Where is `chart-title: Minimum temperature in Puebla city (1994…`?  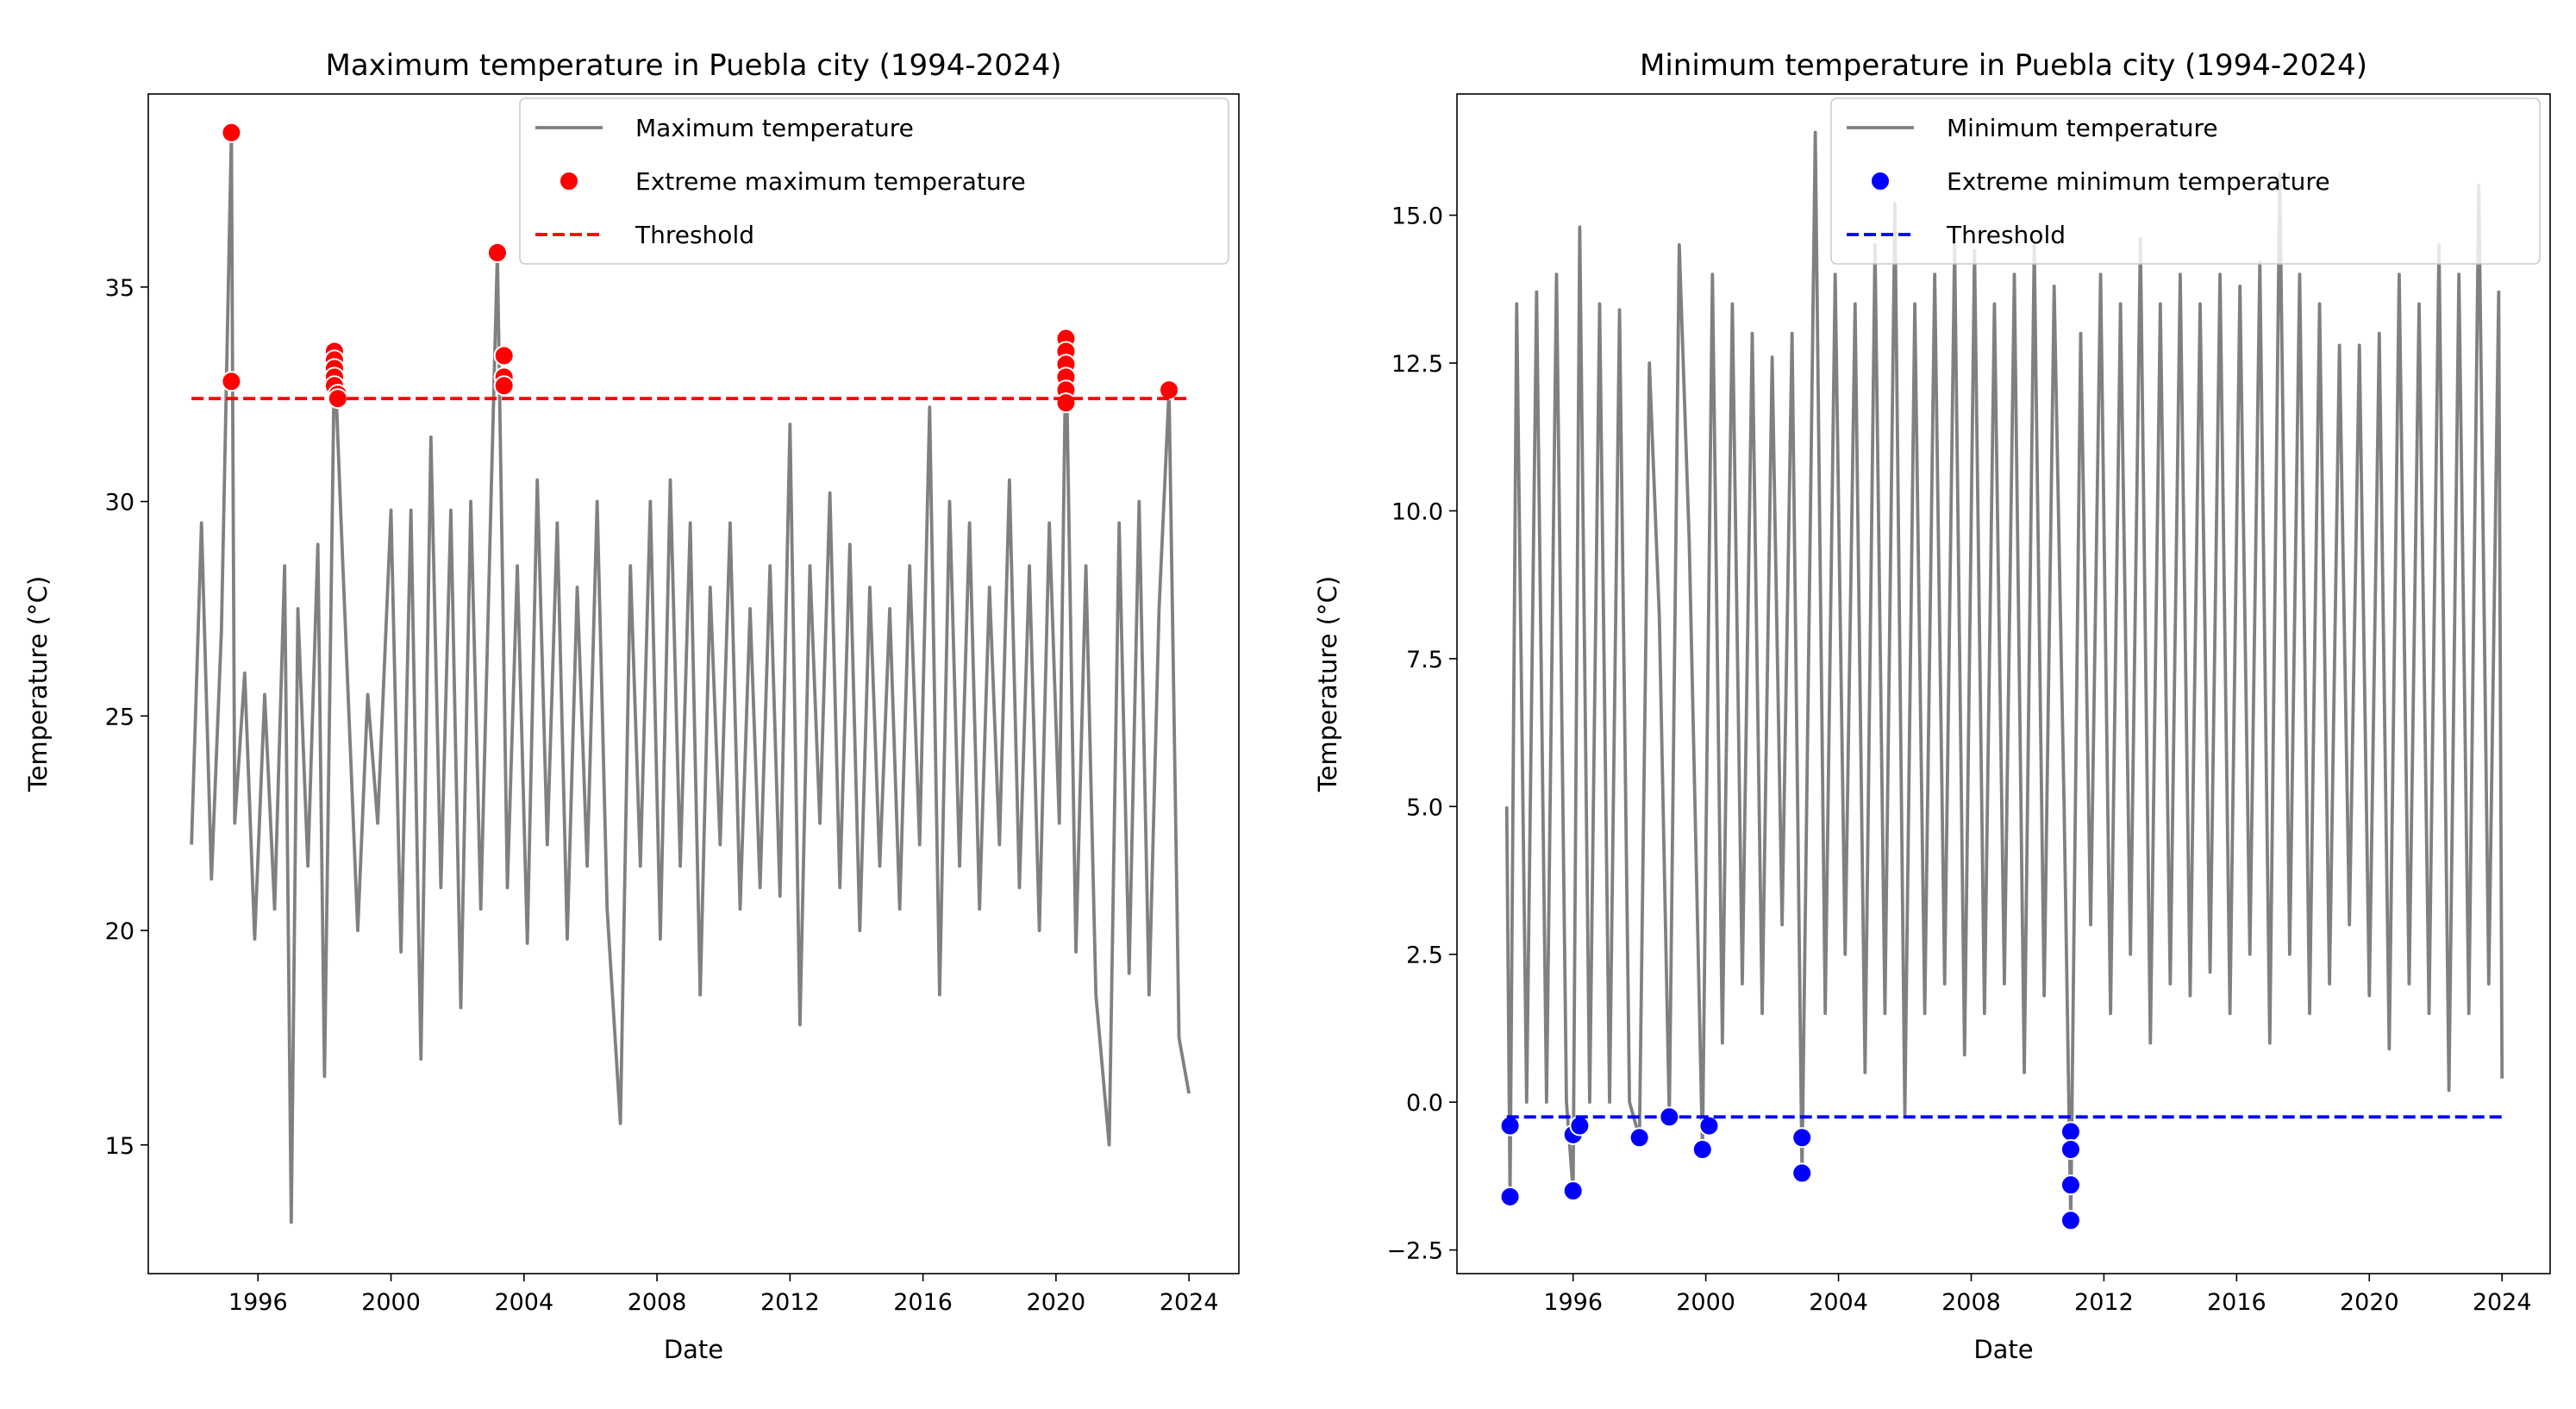 chart-title: Minimum temperature in Puebla city (1994… is located at coordinates (2003, 65).